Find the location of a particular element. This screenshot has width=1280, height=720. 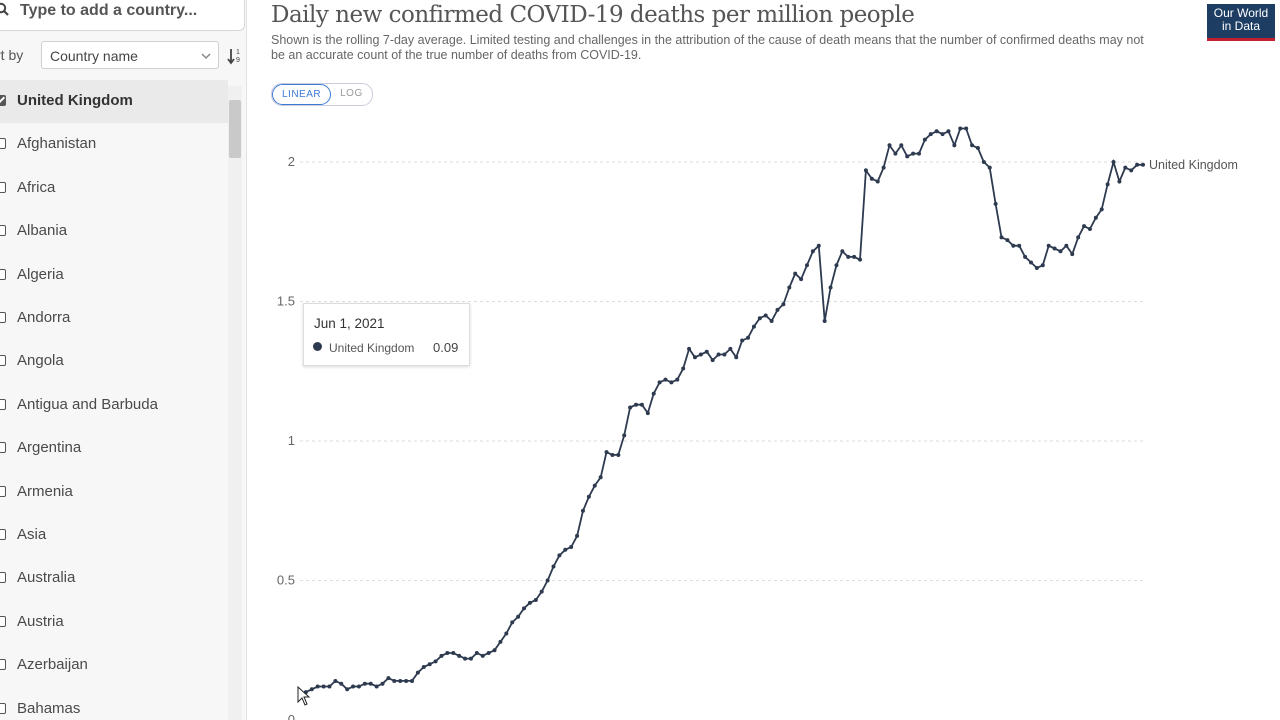

country-item: Bahamas is located at coordinates (114, 704).